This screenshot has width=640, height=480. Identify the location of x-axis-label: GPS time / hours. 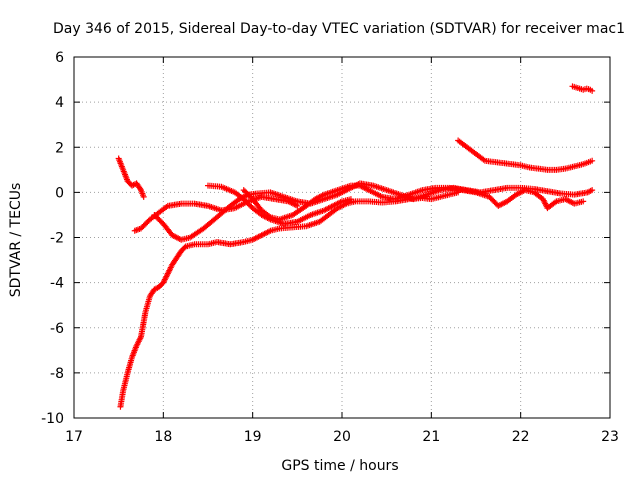
(339, 466).